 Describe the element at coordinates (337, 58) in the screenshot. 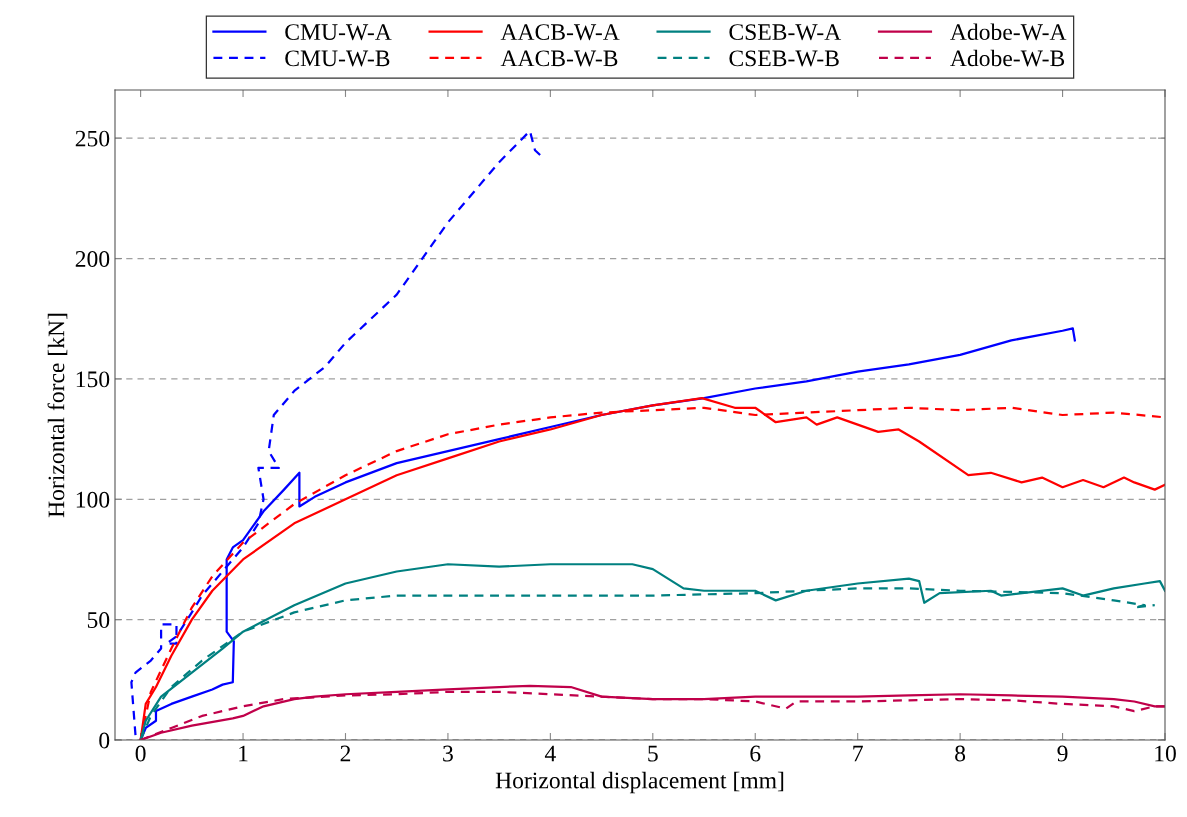

I see `legend-label: CMU-W-B` at that location.